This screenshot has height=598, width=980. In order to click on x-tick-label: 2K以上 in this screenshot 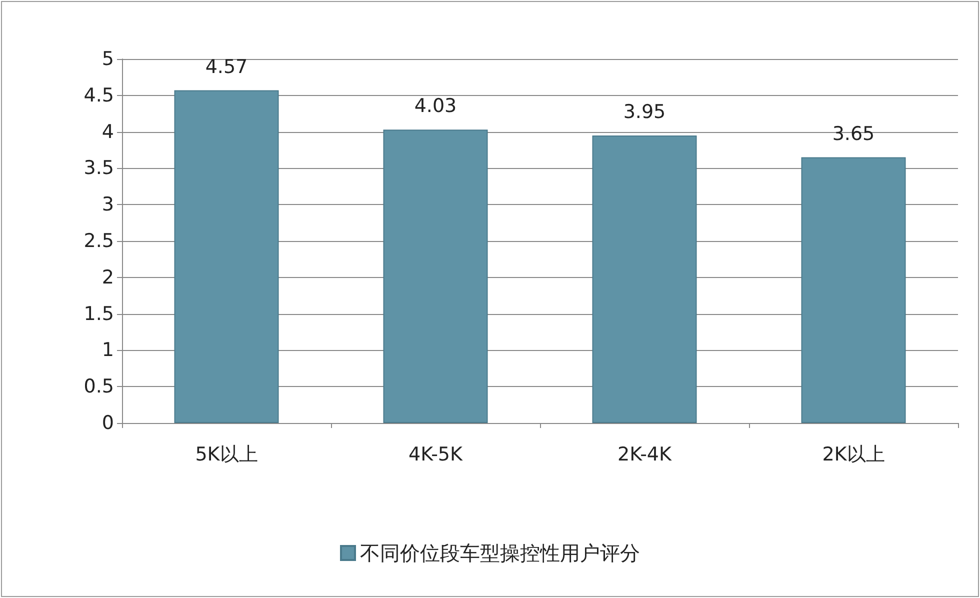, I will do `click(853, 455)`.